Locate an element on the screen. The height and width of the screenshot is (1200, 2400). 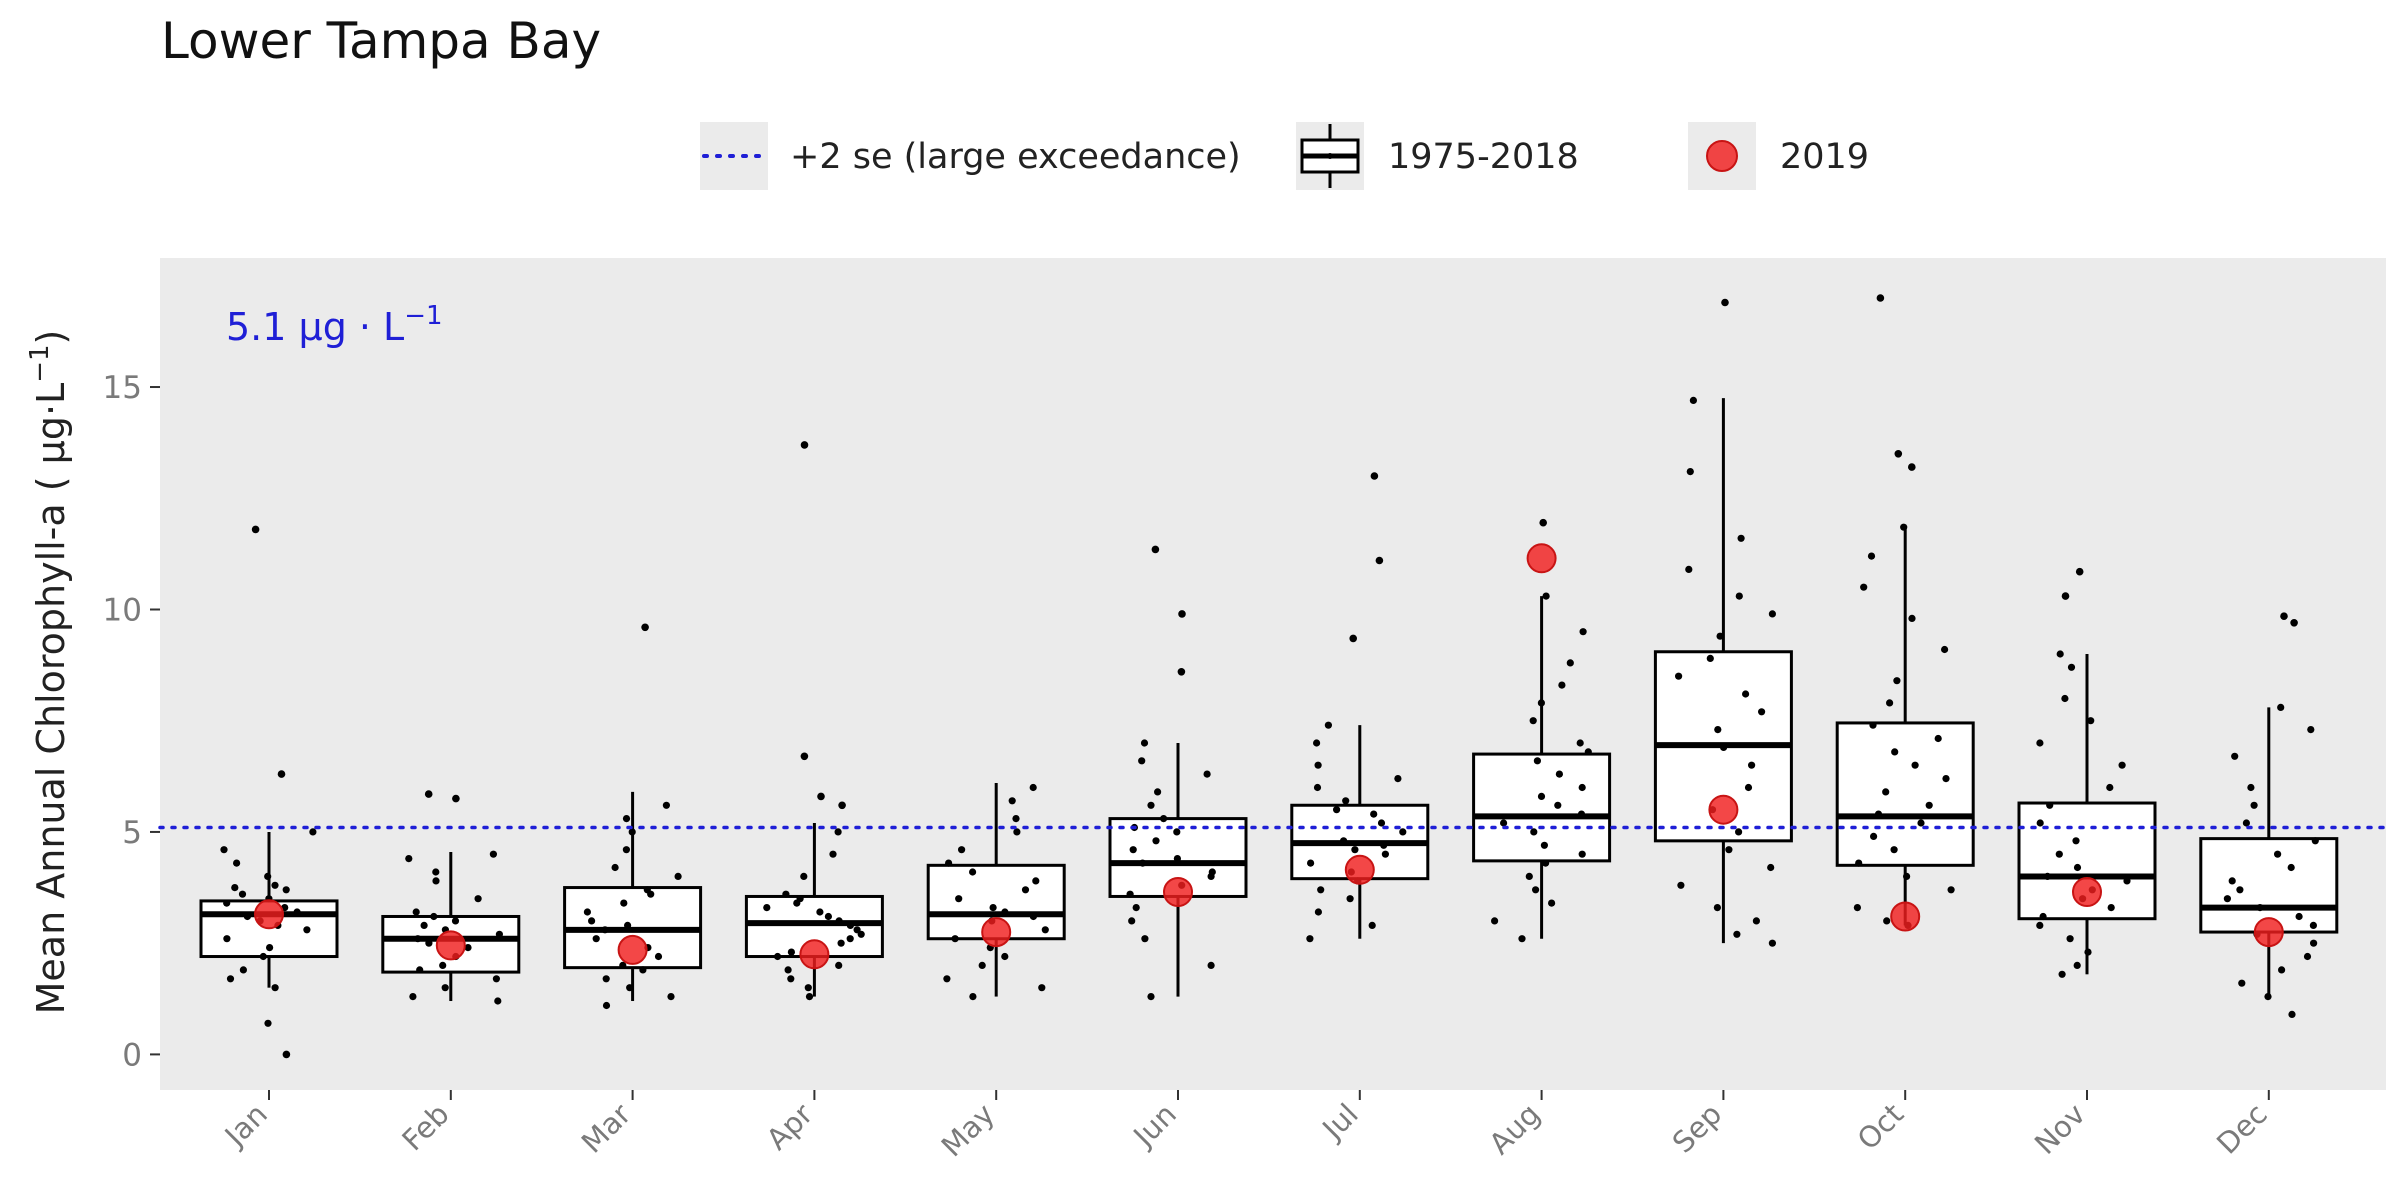
x-tick-label: May is located at coordinates (968, 1130).